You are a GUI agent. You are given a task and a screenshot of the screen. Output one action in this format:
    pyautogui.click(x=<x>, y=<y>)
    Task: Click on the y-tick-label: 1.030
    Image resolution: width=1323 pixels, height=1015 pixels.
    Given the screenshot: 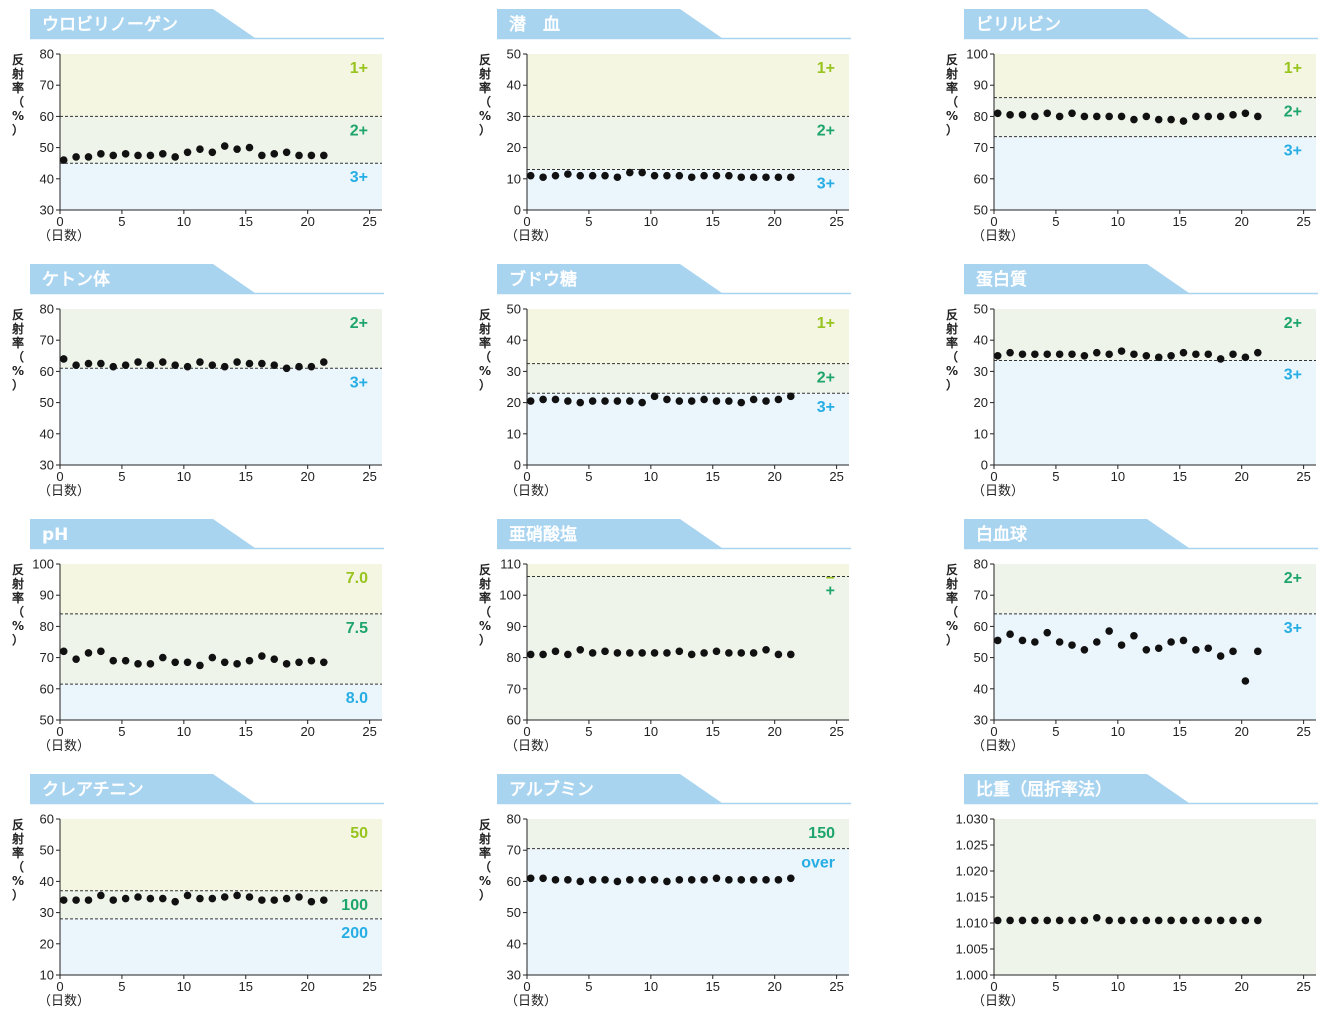 What is the action you would take?
    pyautogui.click(x=971, y=819)
    